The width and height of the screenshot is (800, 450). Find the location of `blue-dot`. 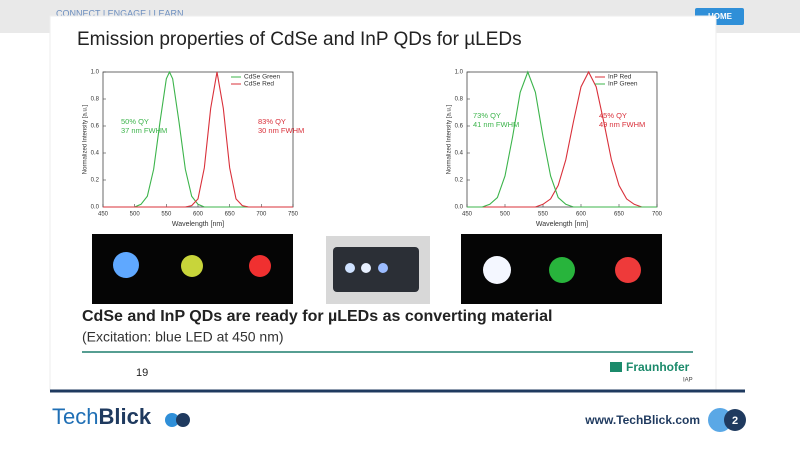

blue-dot is located at coordinates (126, 265).